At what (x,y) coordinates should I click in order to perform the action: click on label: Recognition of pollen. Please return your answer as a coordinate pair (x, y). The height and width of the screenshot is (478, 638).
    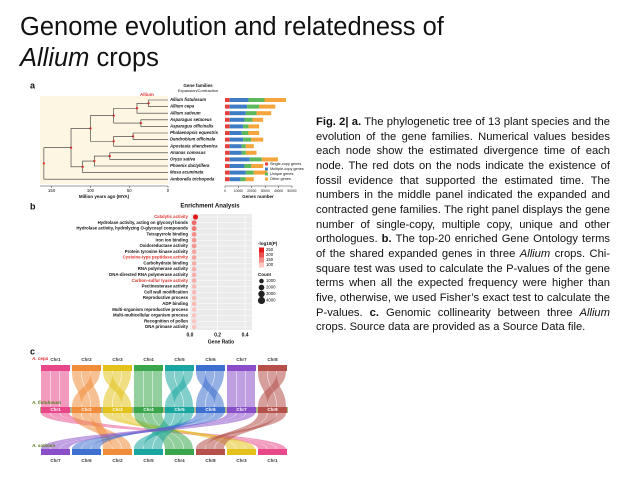
    Looking at the image, I should click on (166, 320).